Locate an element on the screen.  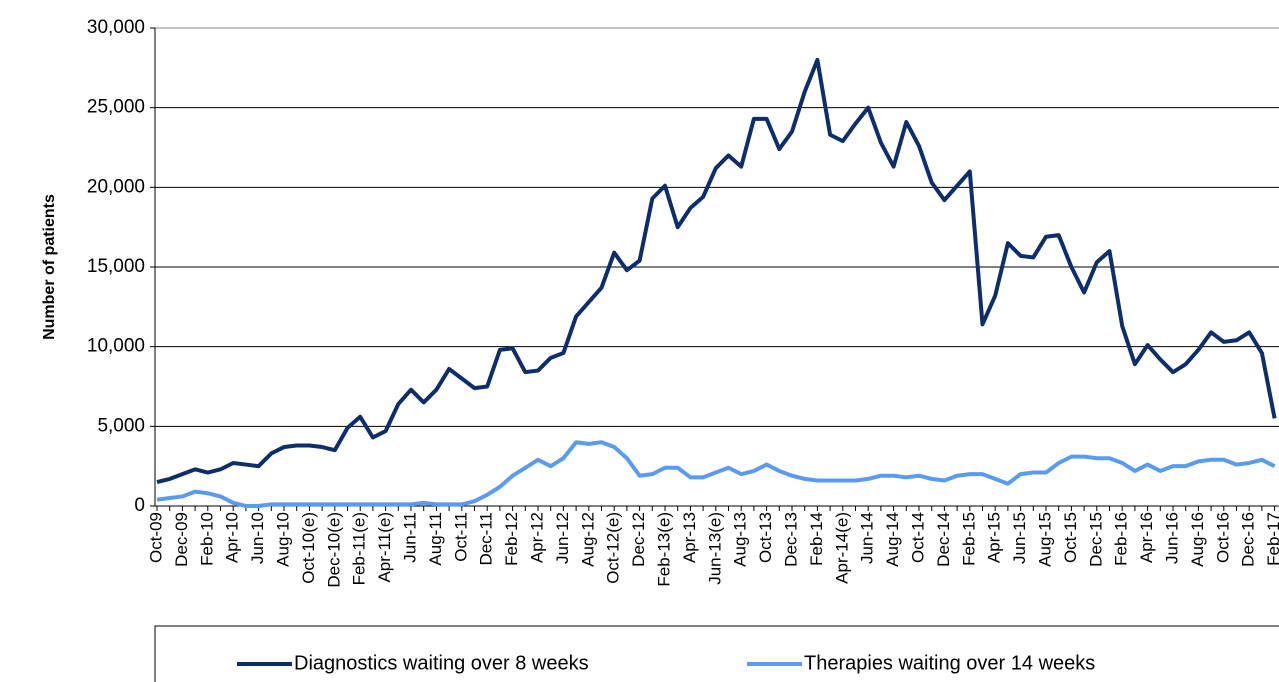
x-tick-label: Dec-14 is located at coordinates (943, 539).